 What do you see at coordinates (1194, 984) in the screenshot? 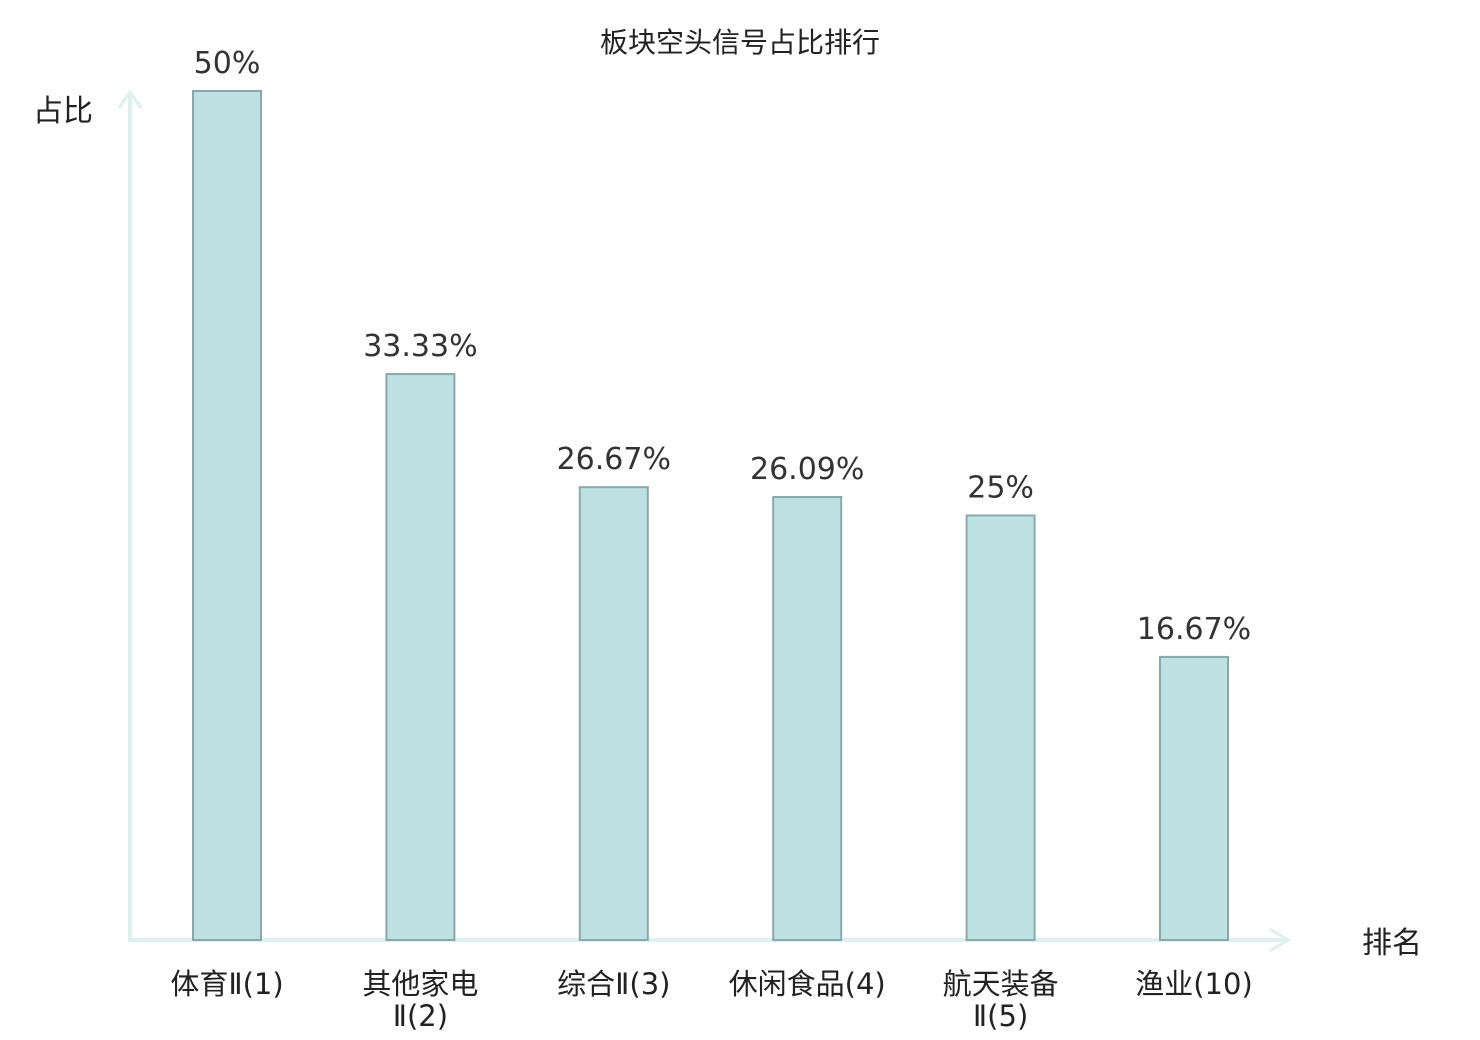
I see `category-label-6: 渔业(10)` at bounding box center [1194, 984].